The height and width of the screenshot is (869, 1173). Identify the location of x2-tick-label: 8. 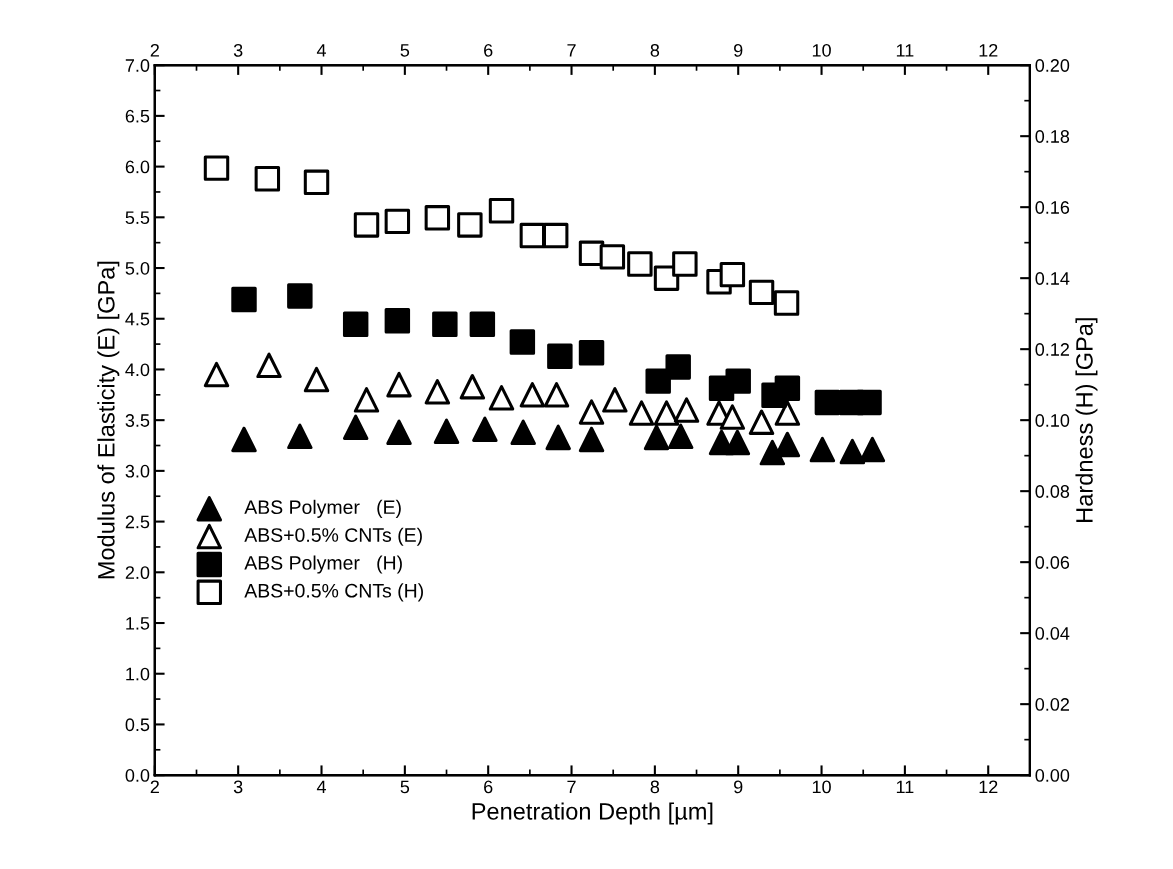
(655, 50).